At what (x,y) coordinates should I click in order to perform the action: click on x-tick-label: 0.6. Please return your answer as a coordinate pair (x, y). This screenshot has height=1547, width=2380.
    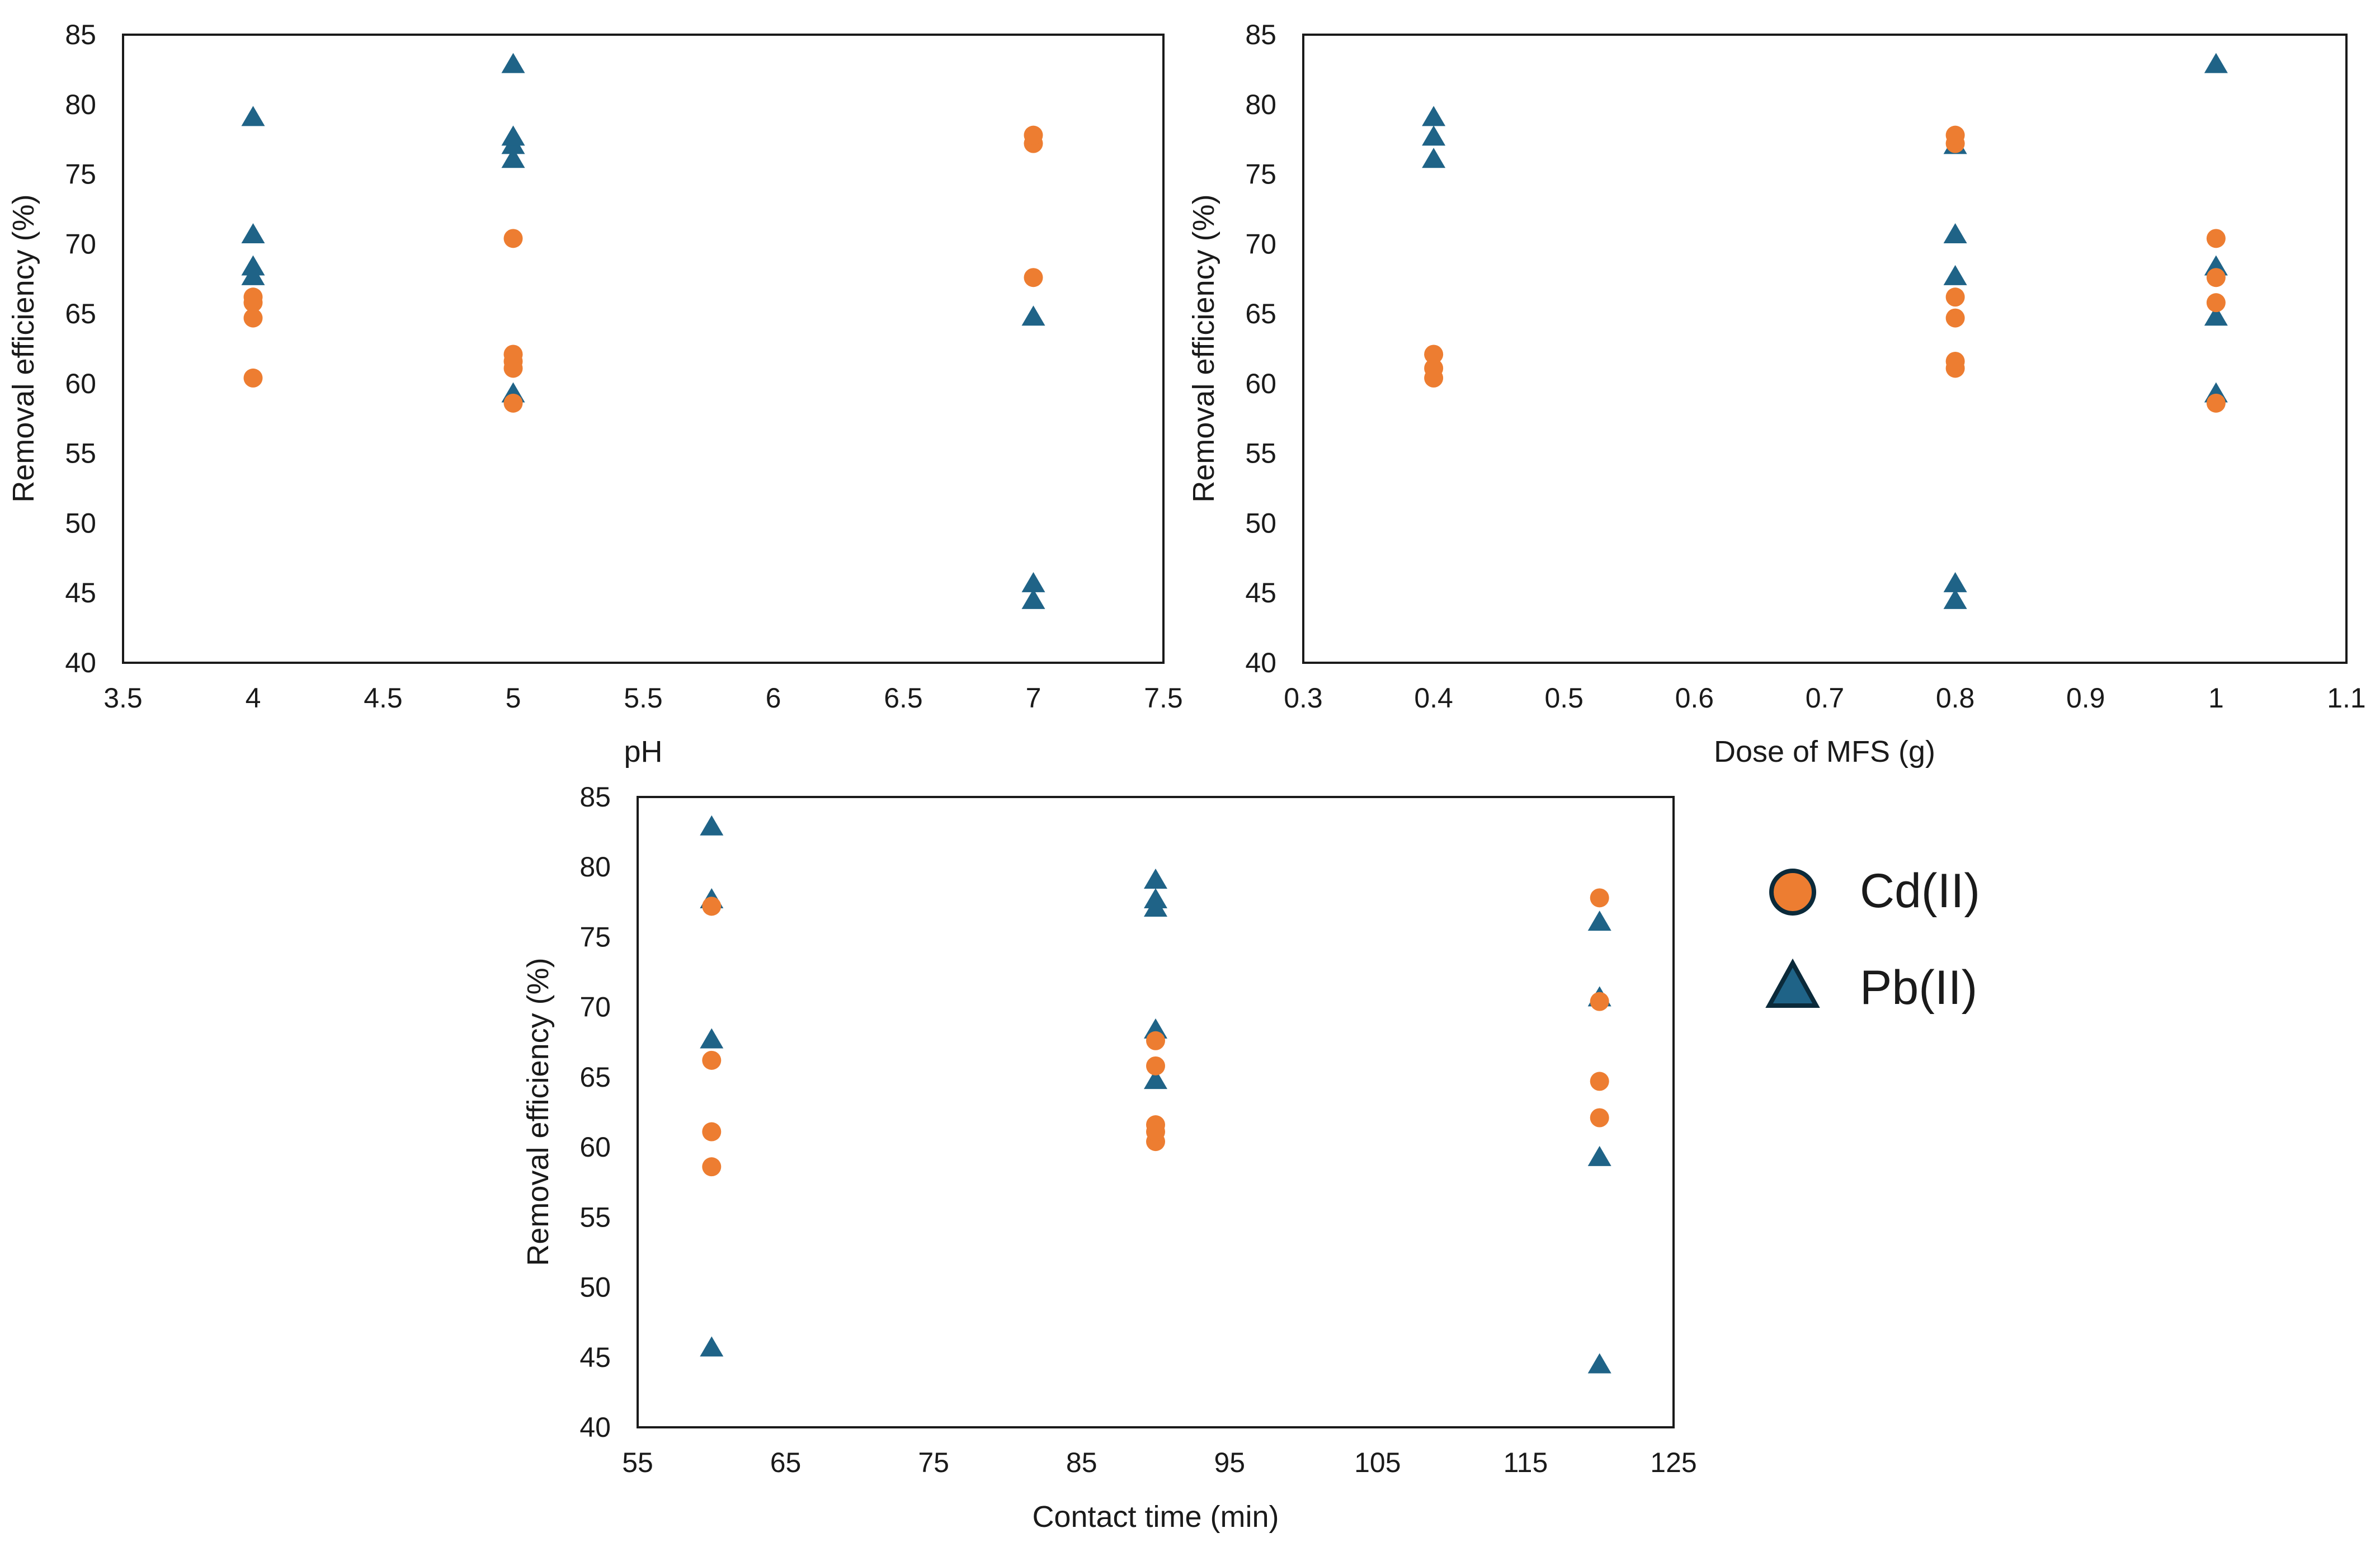
    Looking at the image, I should click on (1694, 698).